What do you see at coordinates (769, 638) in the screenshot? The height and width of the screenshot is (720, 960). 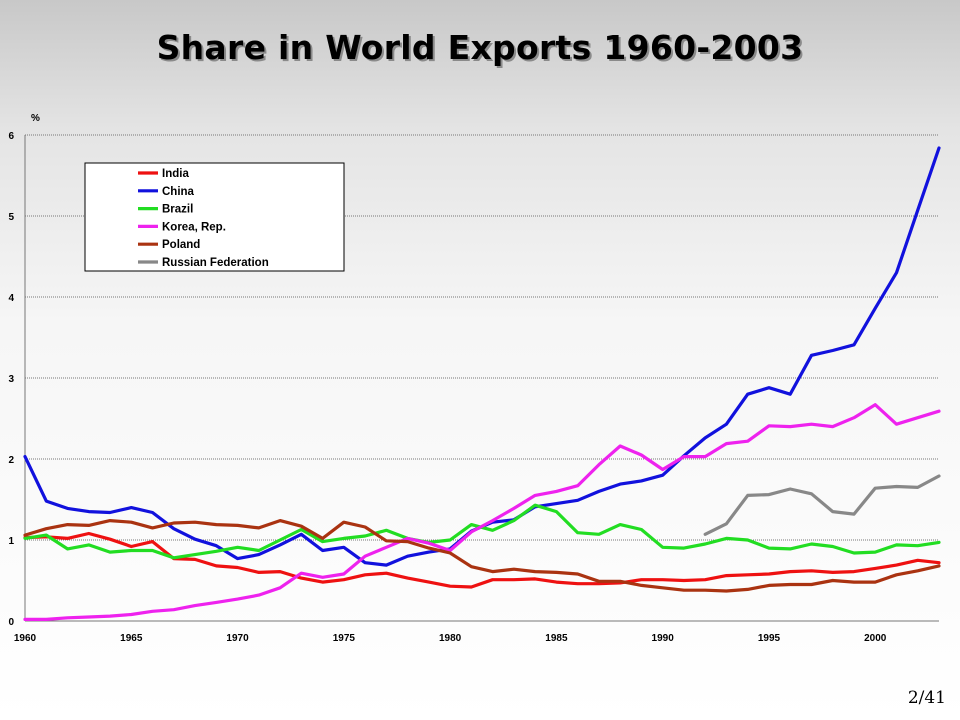 I see `x-tick-label: 1995` at bounding box center [769, 638].